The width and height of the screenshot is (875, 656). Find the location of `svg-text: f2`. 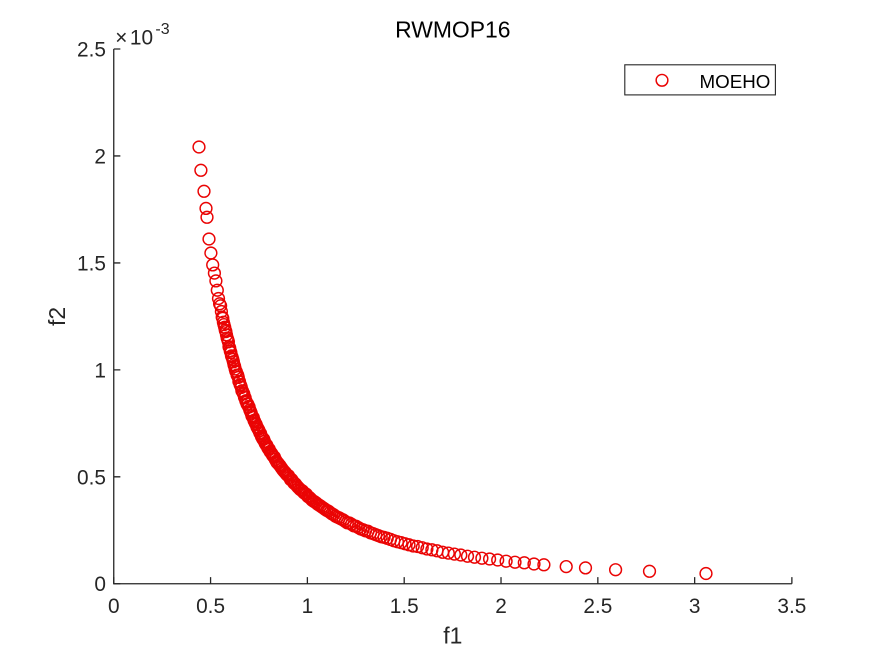

svg-text: f2 is located at coordinates (57, 316).